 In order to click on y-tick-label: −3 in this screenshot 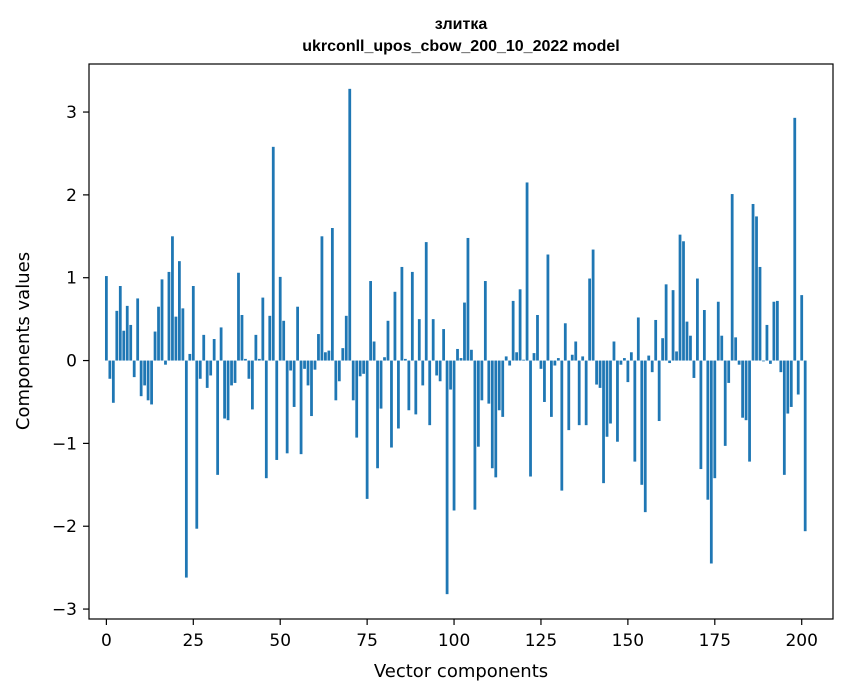, I will do `click(64, 610)`.